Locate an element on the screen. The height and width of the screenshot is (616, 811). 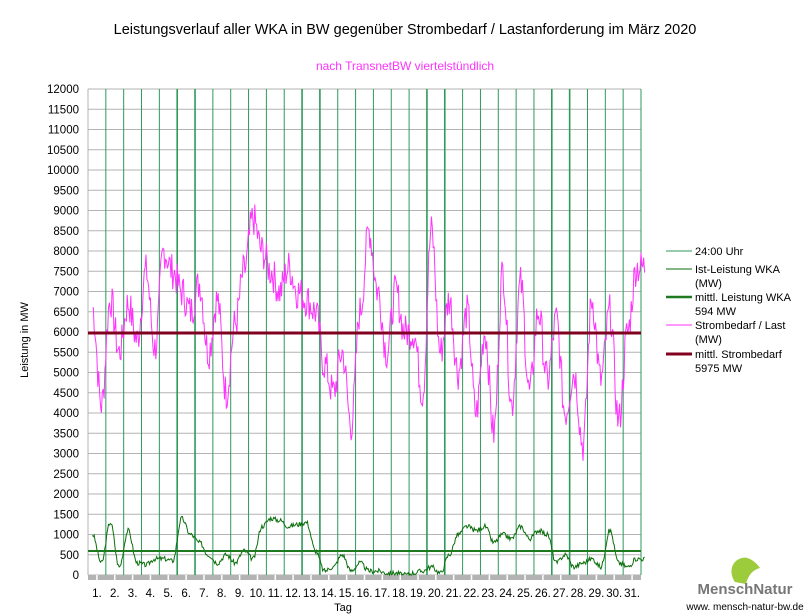
y-tick-label: 10000 is located at coordinates (63, 171).